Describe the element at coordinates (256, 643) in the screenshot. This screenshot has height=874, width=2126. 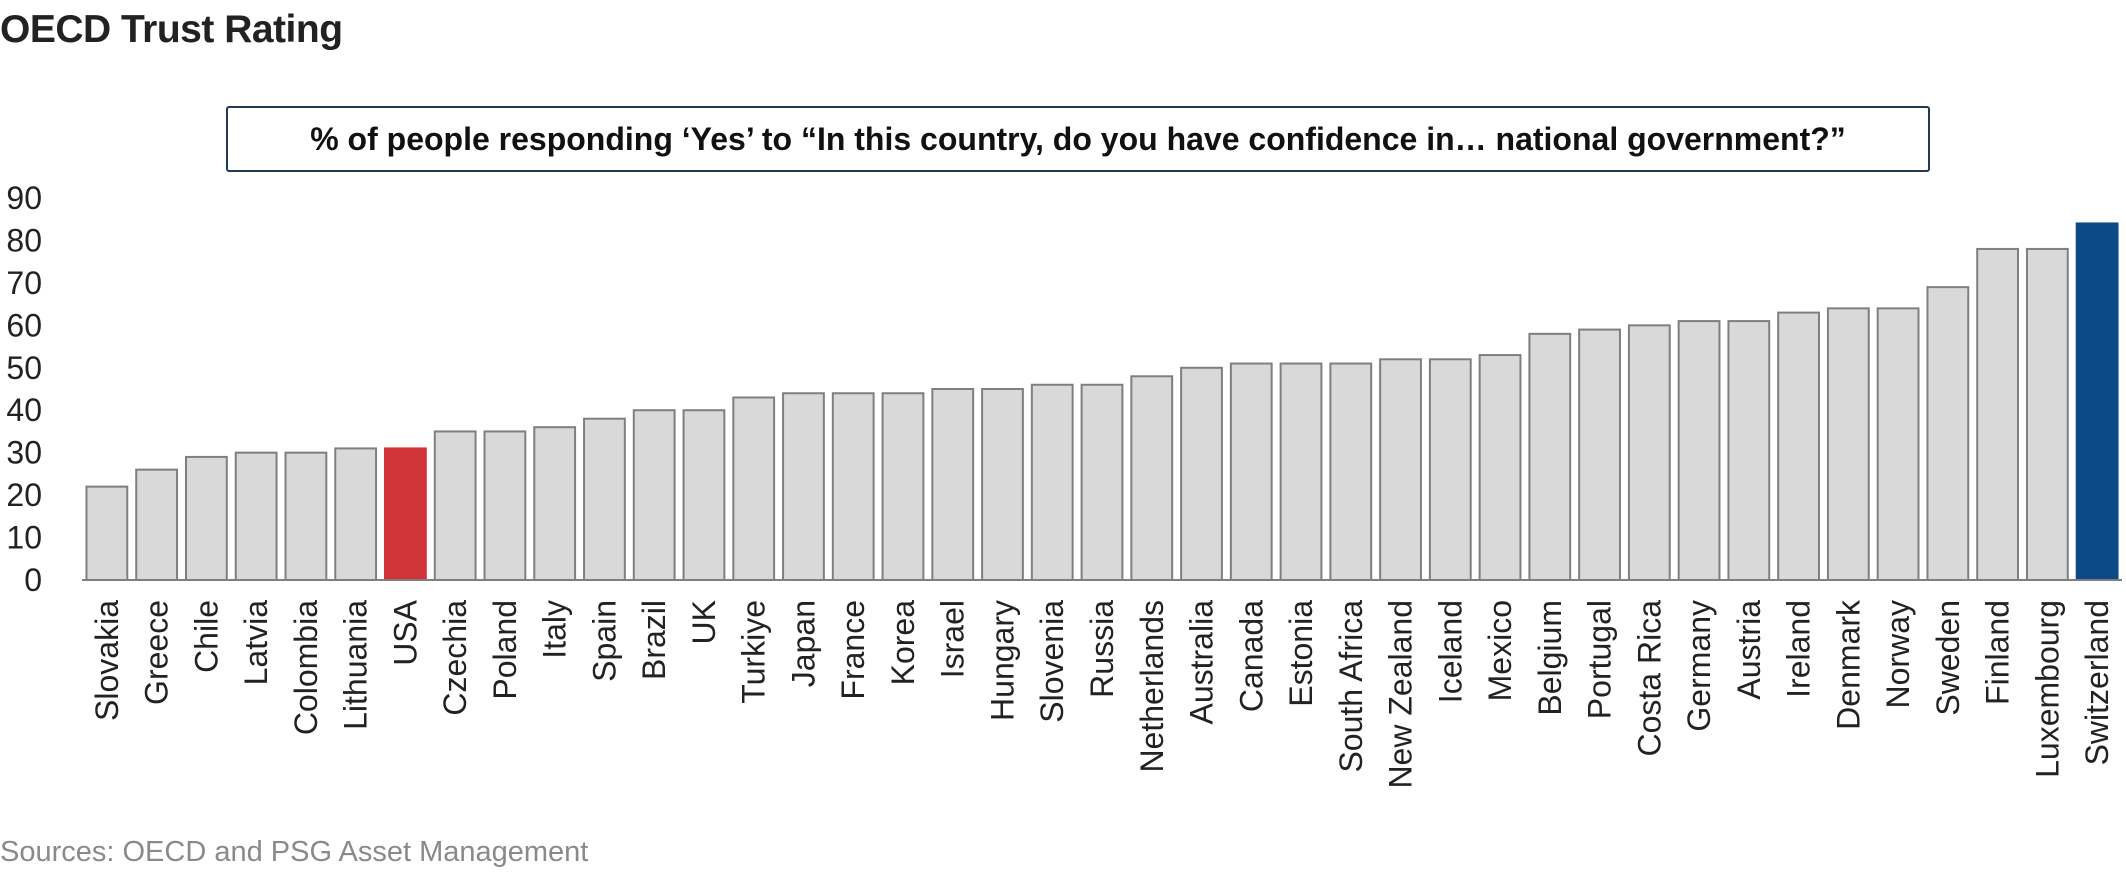
I see `x-tick-label: Latvia` at that location.